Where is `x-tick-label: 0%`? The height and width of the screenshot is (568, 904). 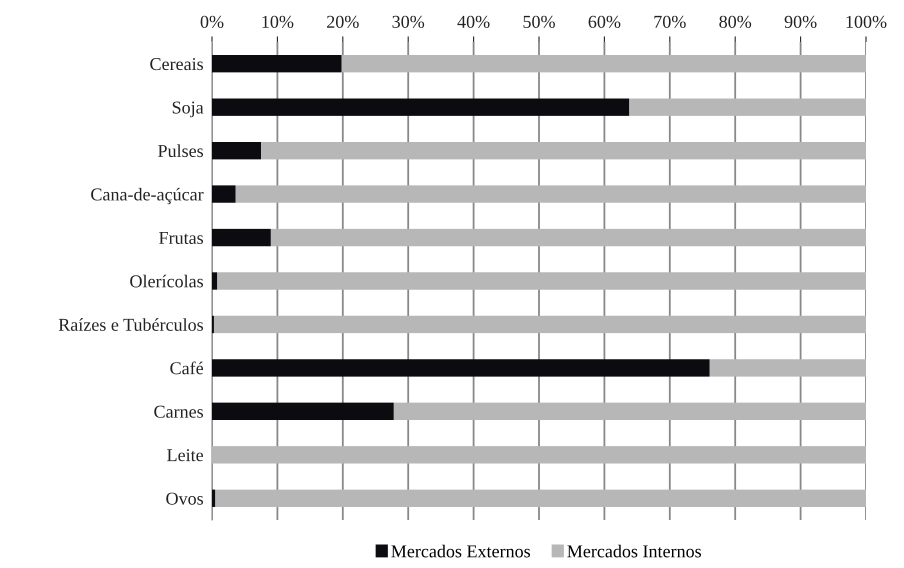 x-tick-label: 0% is located at coordinates (212, 22).